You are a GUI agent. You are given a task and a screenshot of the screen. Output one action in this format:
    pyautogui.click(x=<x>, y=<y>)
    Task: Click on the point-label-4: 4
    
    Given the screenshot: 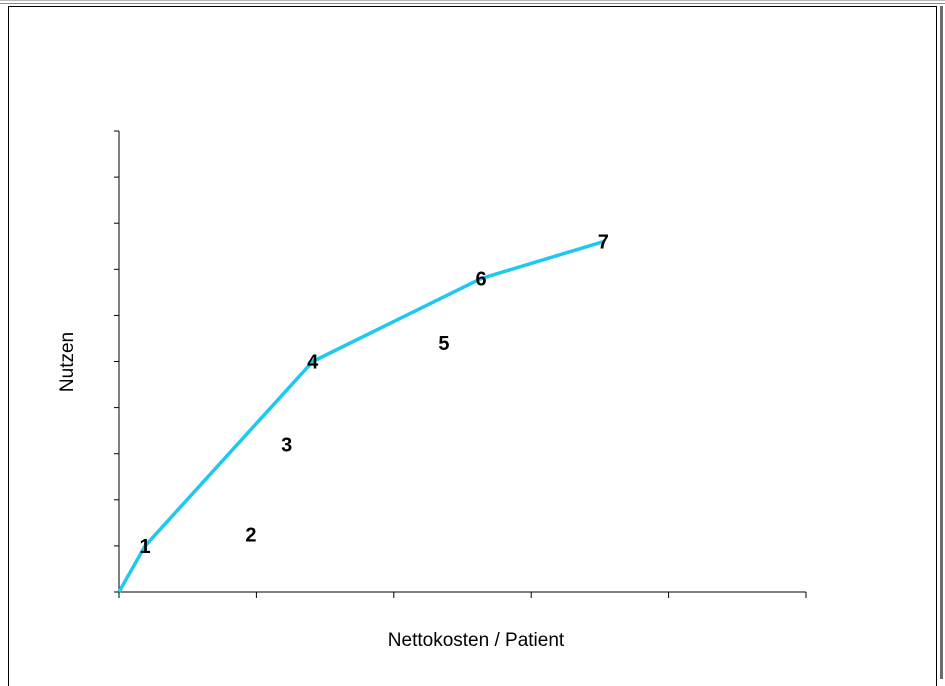 What is the action you would take?
    pyautogui.click(x=313, y=363)
    